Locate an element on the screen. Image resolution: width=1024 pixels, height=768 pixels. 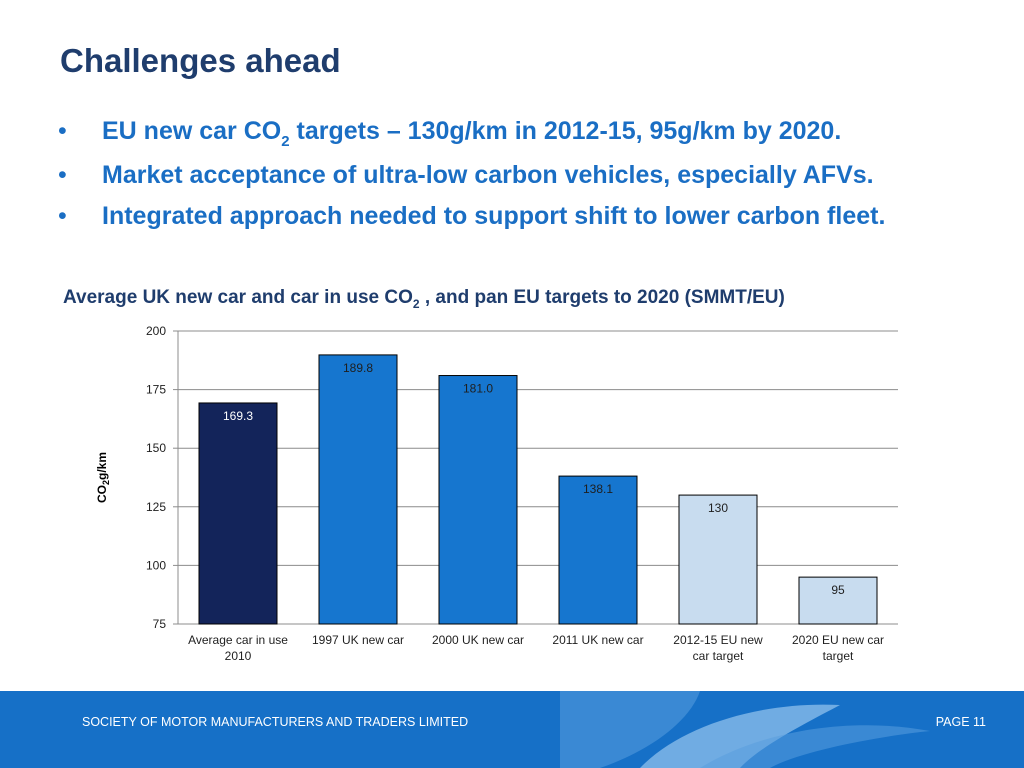
bar-value-label: 181.0 is located at coordinates (478, 389).